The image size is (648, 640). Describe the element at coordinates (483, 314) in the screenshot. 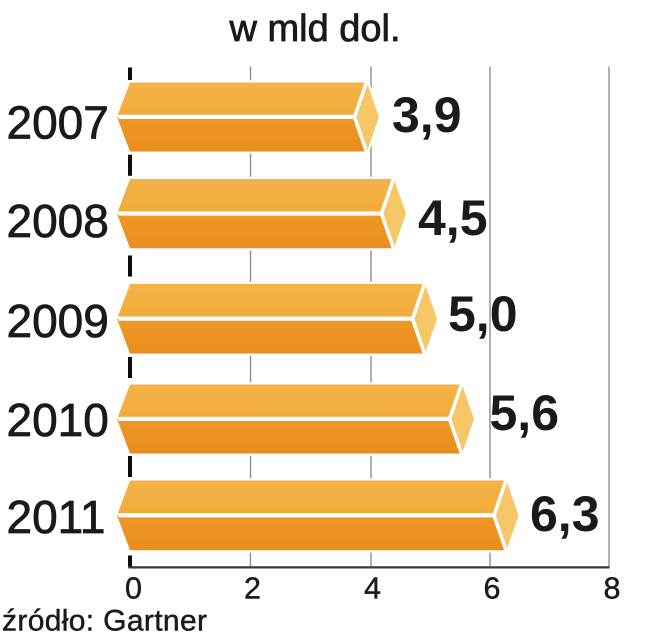

I see `svg-text: 5,0` at that location.